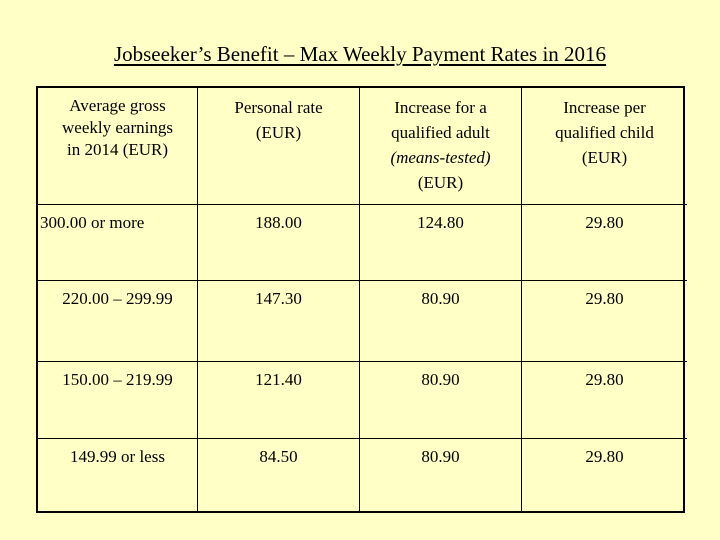  Describe the element at coordinates (440, 107) in the screenshot. I see `header-adult-line1: Increase for a` at that location.